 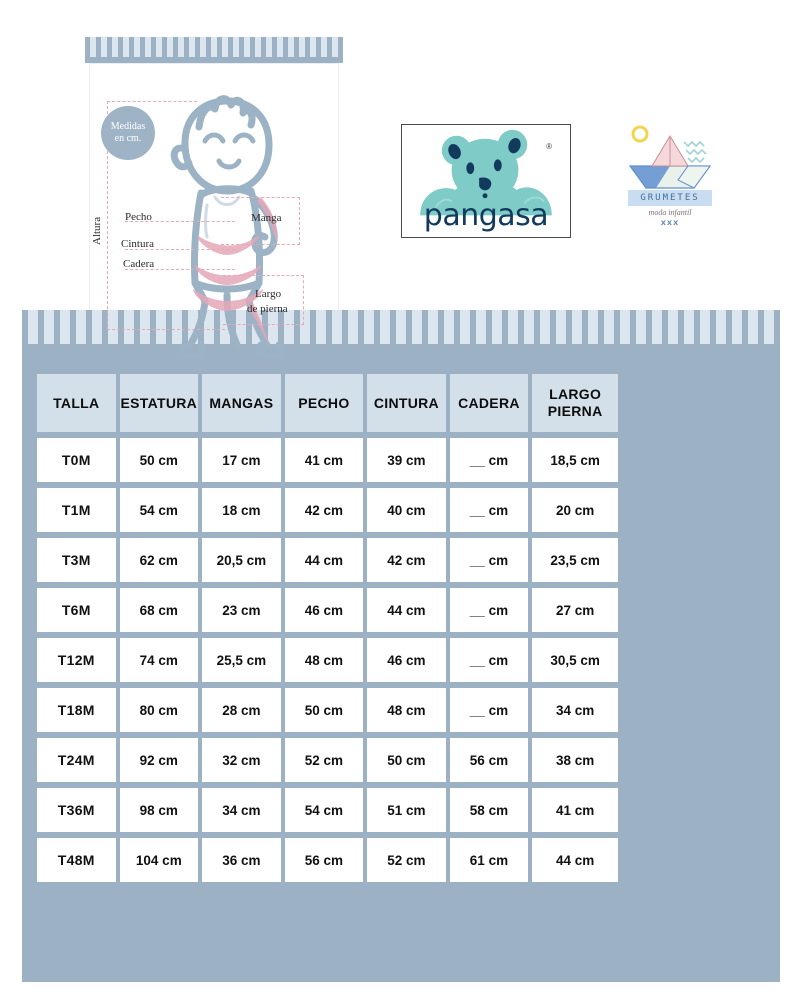 I want to click on measurement-cell: 38 cm, so click(x=575, y=760).